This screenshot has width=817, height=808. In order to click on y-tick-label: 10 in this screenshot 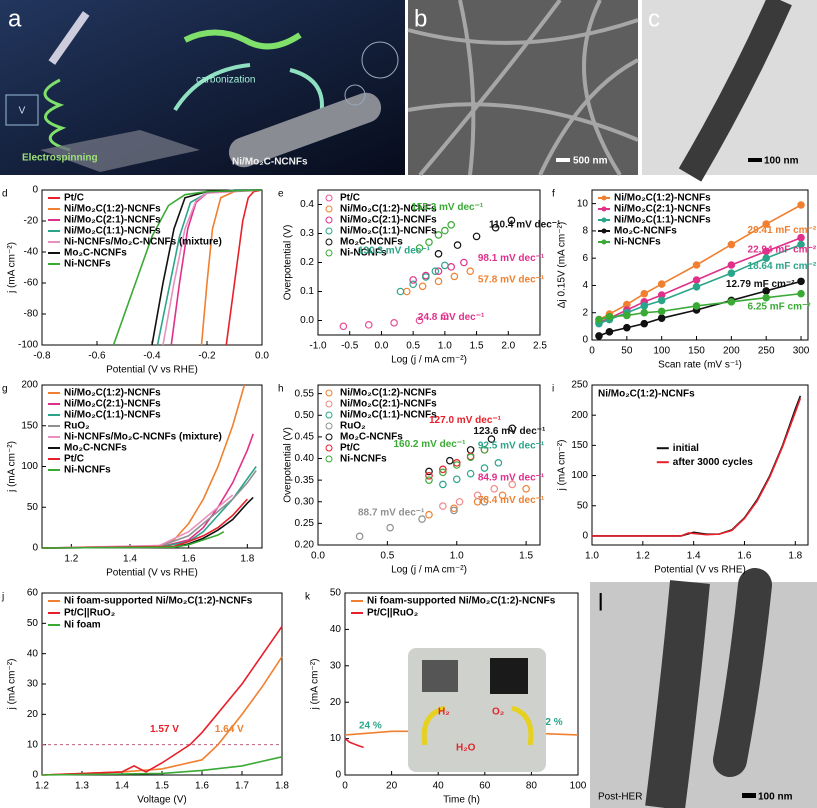, I will do `click(336, 738)`.